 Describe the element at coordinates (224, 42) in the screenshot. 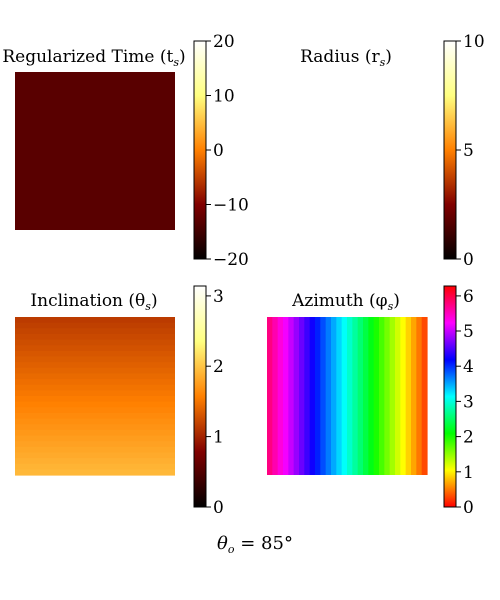

I see `colorbar-tick-label: 20` at that location.